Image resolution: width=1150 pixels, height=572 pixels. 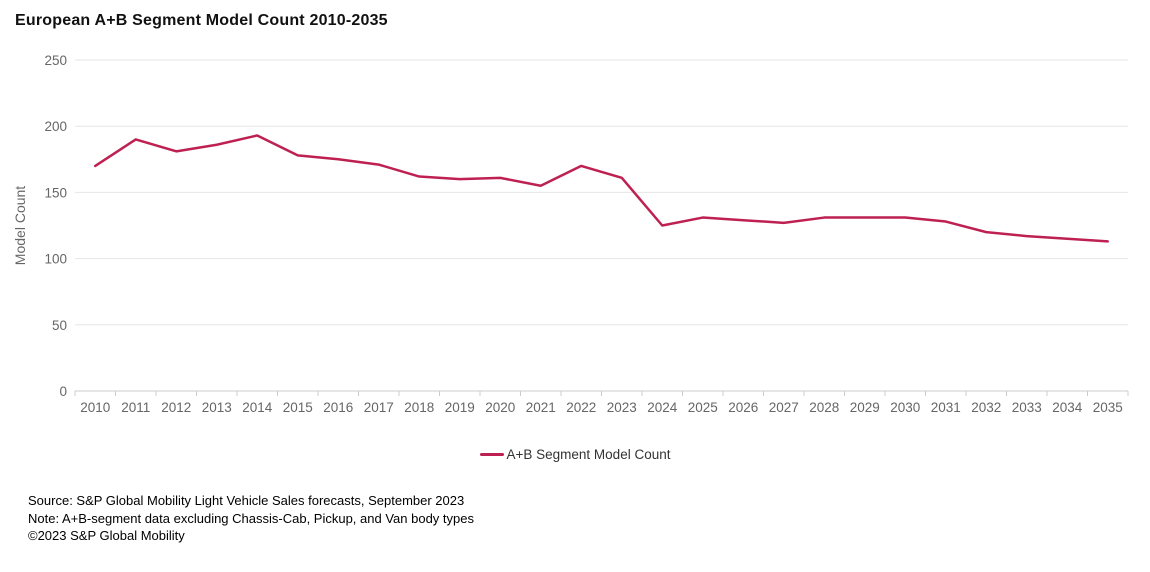 I want to click on x-tick-label: 2020, so click(x=500, y=407).